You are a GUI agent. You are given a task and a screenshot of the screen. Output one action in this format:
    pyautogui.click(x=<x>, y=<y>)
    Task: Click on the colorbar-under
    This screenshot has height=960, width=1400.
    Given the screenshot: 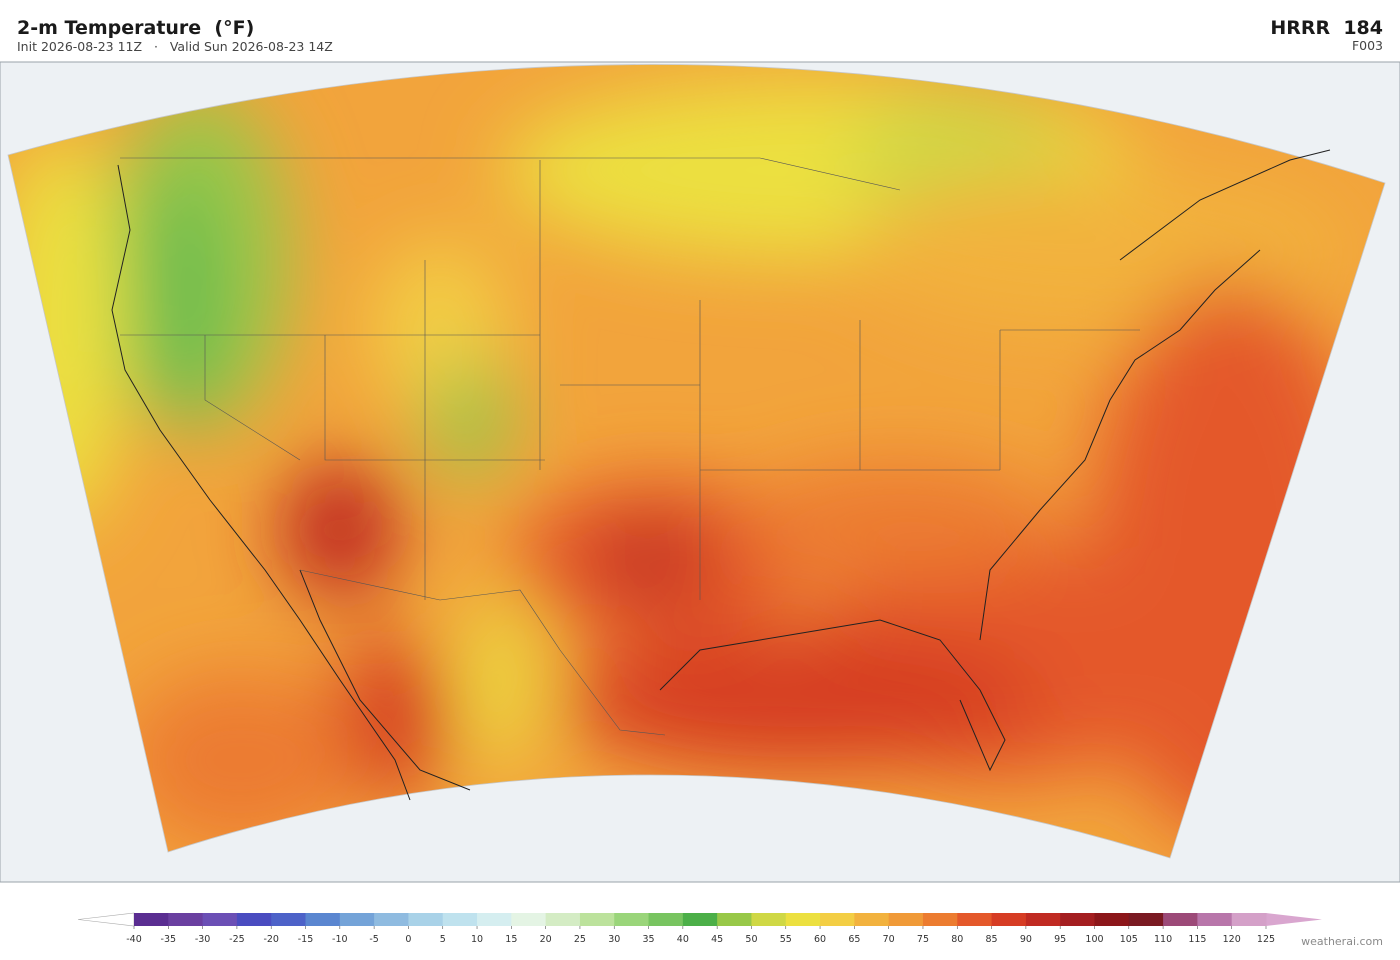 What is the action you would take?
    pyautogui.click(x=106, y=919)
    